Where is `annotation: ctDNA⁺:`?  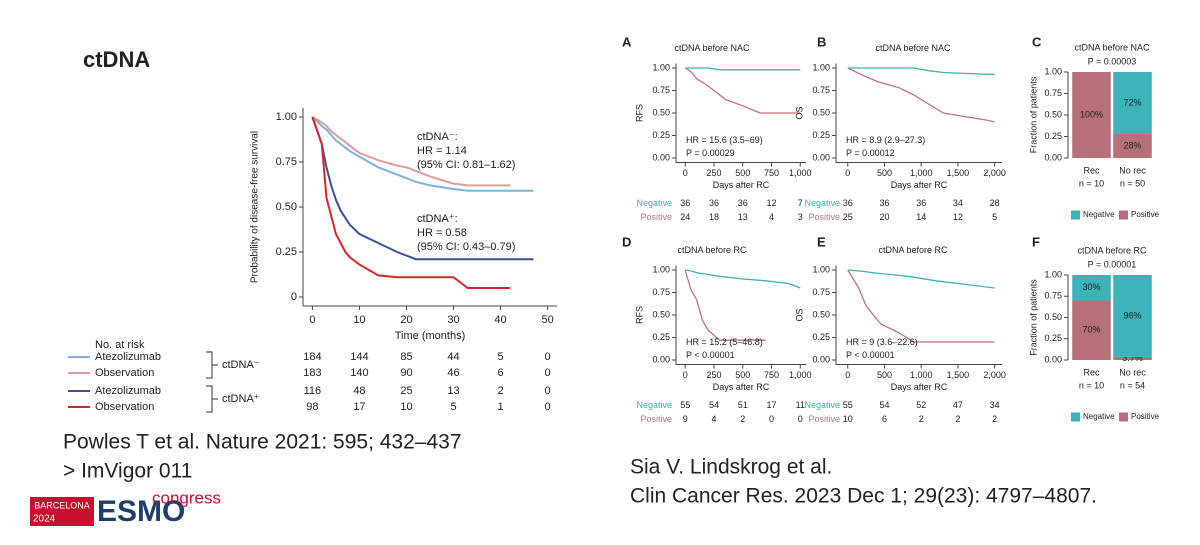 annotation: ctDNA⁺: is located at coordinates (437, 219).